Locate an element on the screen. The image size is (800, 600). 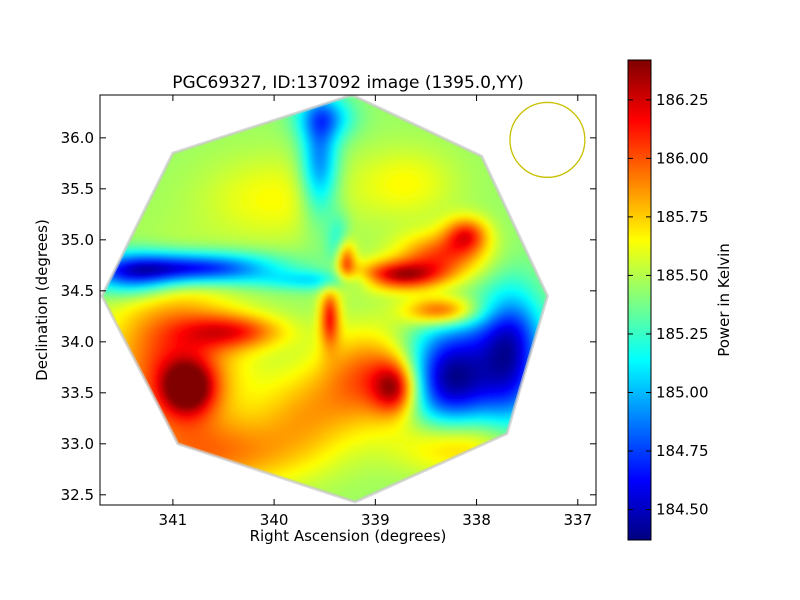
x-tick-label: 339 is located at coordinates (375, 520).